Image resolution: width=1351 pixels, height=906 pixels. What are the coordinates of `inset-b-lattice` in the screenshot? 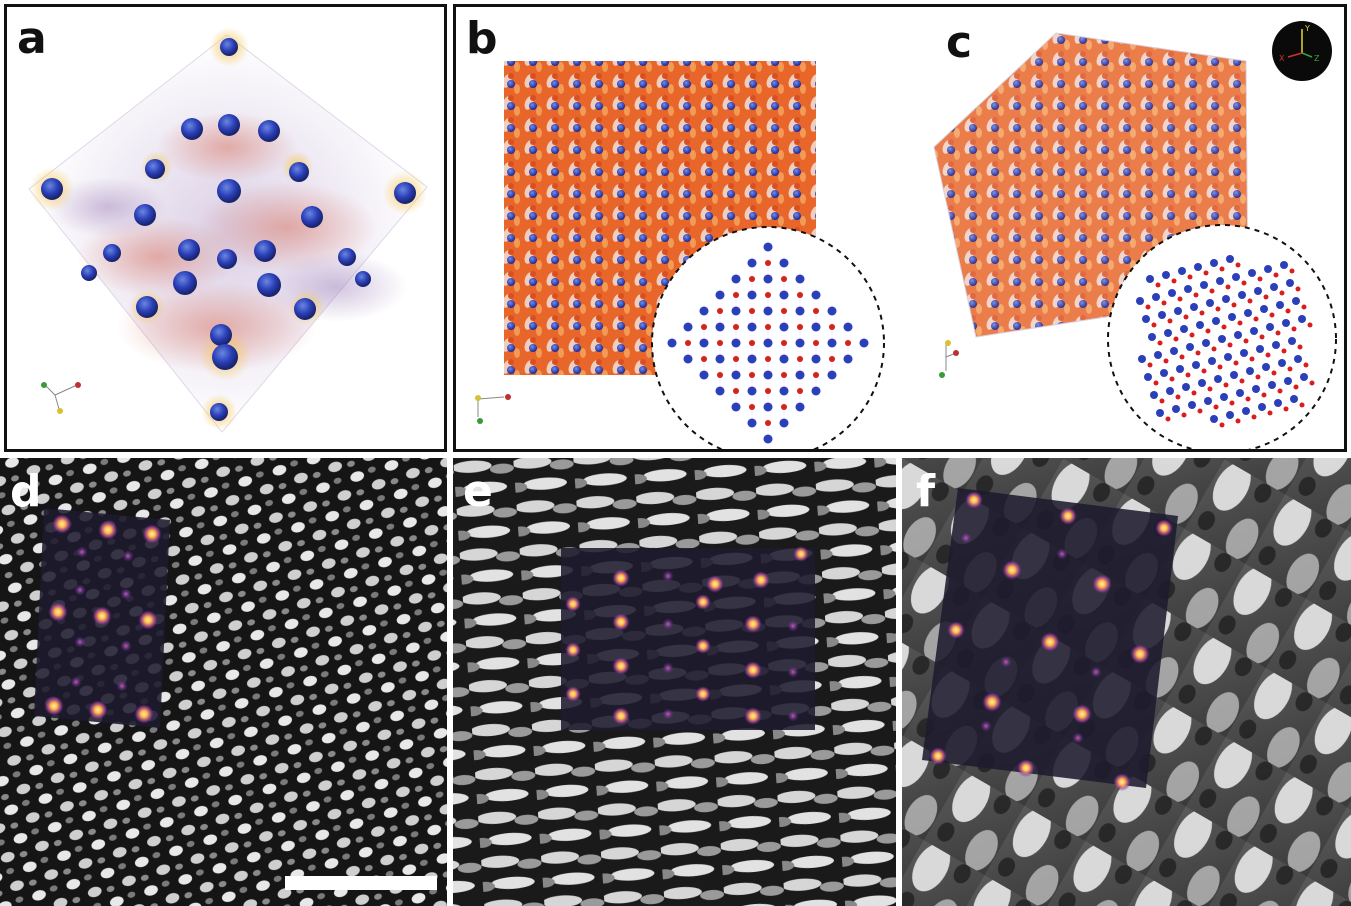 It's located at (768, 343).